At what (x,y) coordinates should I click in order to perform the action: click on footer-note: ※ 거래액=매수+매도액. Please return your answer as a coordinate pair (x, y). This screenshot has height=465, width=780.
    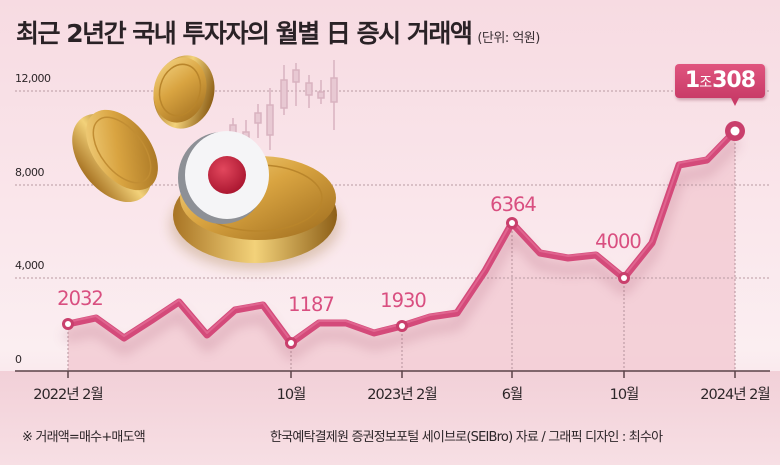
    Looking at the image, I should click on (84, 437).